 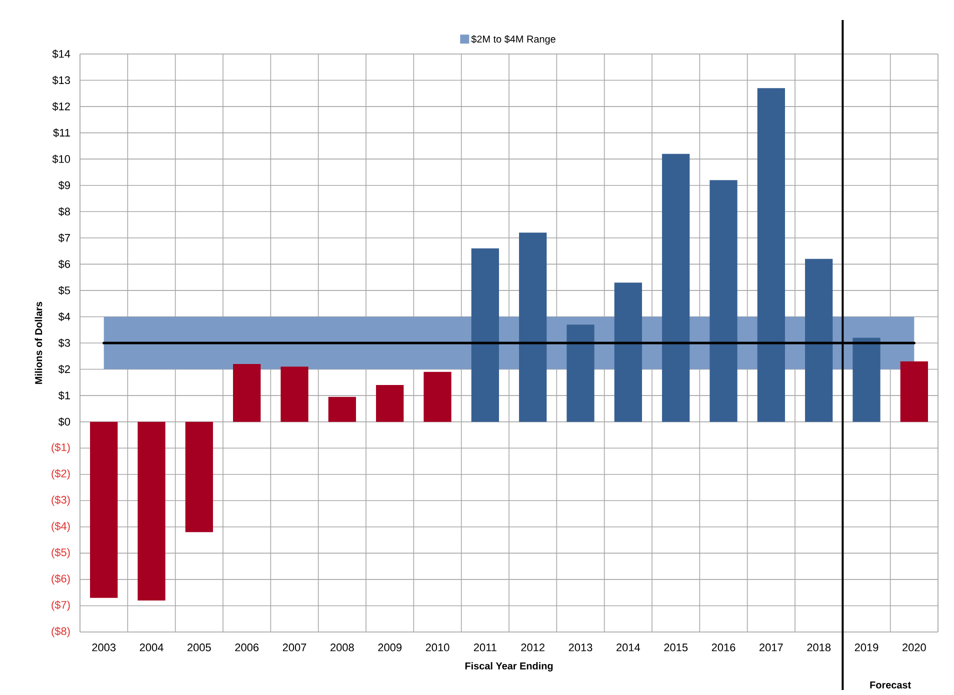 What do you see at coordinates (61, 106) in the screenshot?
I see `y-tick-label: $12` at bounding box center [61, 106].